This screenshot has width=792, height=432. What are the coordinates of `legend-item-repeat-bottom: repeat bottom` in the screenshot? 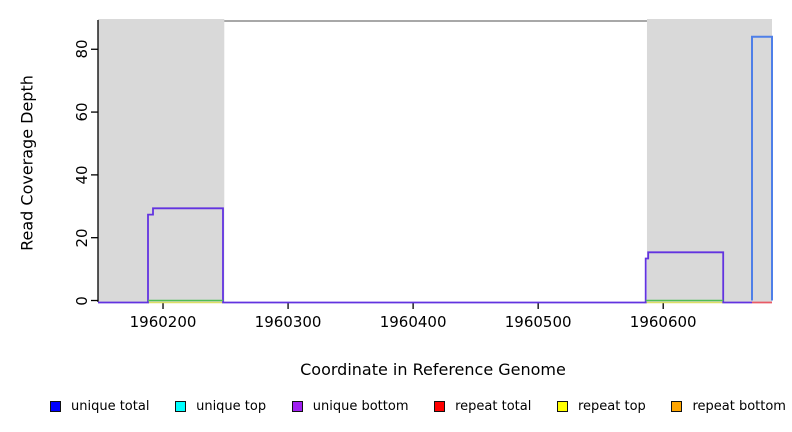 It's located at (728, 406).